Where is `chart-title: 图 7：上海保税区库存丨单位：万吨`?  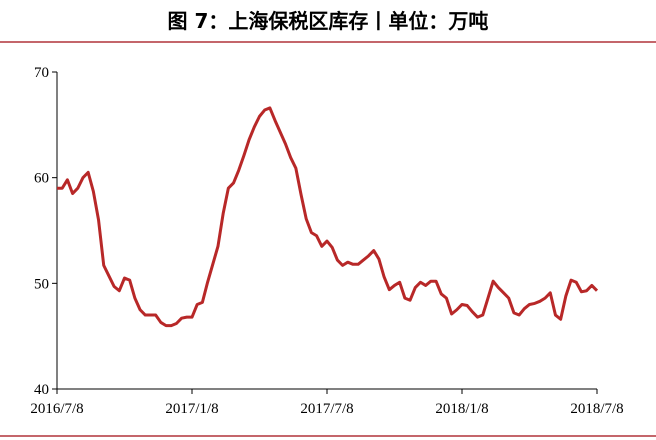
chart-title: 图 7：上海保税区库存丨单位：万吨 is located at coordinates (328, 21).